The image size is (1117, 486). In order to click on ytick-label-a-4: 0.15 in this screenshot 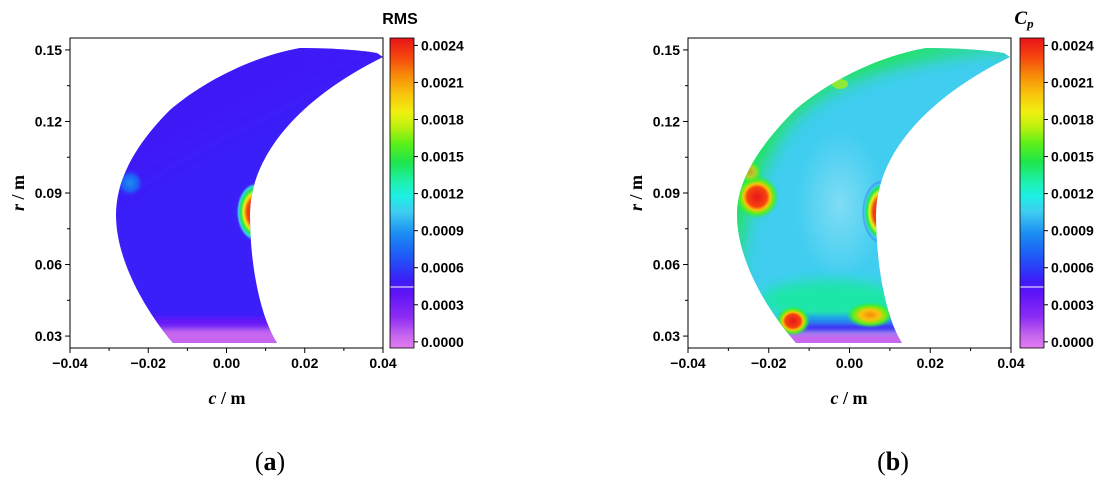, I will do `click(48, 50)`.